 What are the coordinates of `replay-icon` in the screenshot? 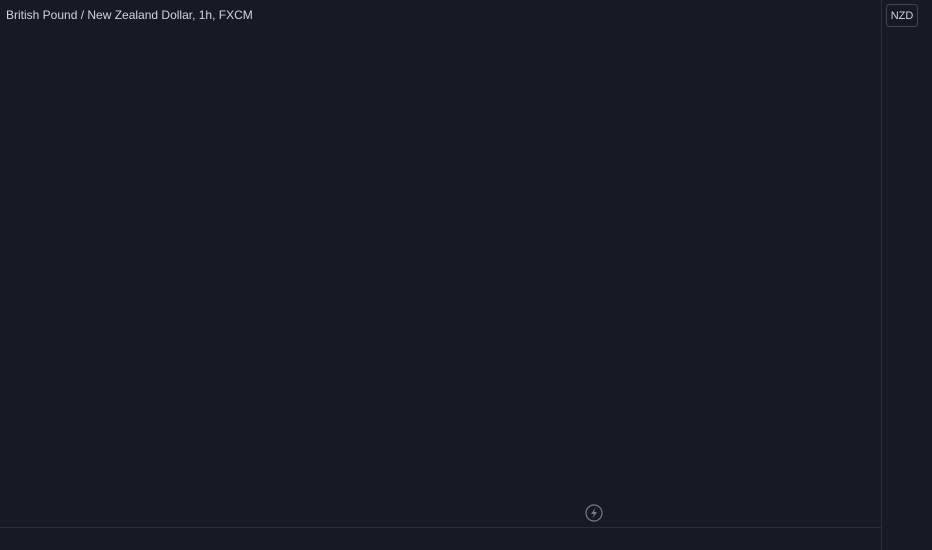 It's located at (594, 513).